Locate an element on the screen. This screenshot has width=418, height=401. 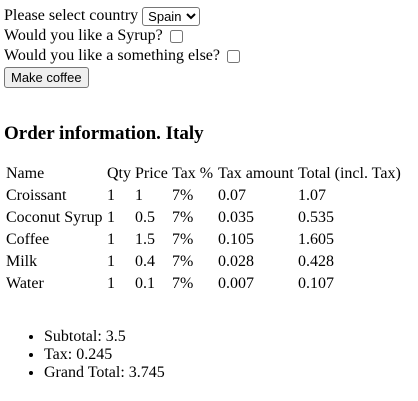
table-row: Croissant 1 1 7% 0.07 1.07 is located at coordinates (203, 196).